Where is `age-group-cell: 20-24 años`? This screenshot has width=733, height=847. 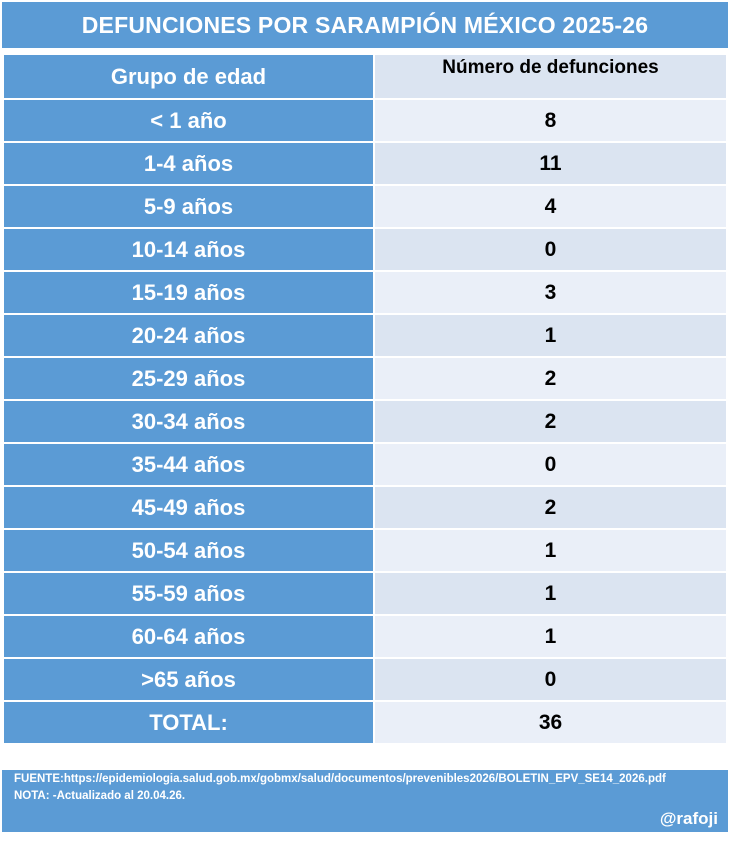
age-group-cell: 20-24 años is located at coordinates (188, 335).